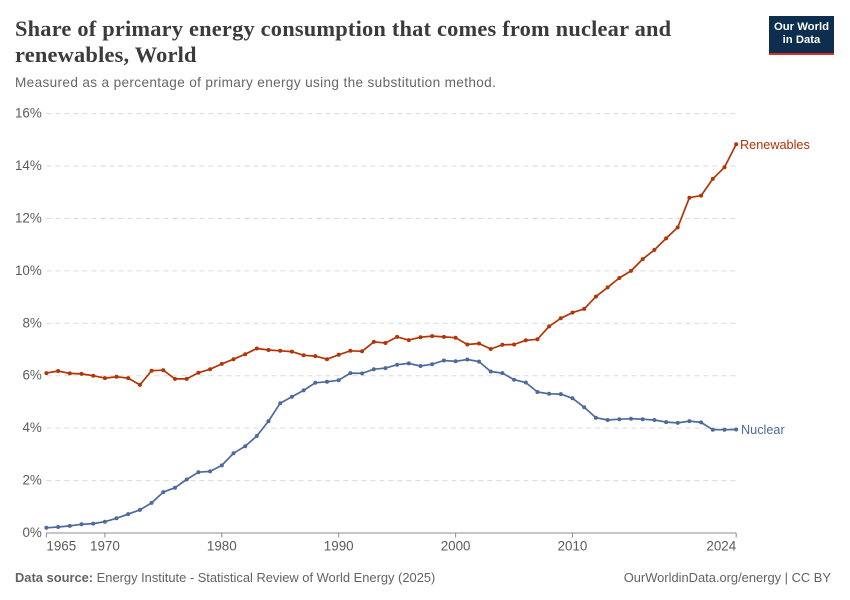  I want to click on svg-text: 1980, so click(222, 546).